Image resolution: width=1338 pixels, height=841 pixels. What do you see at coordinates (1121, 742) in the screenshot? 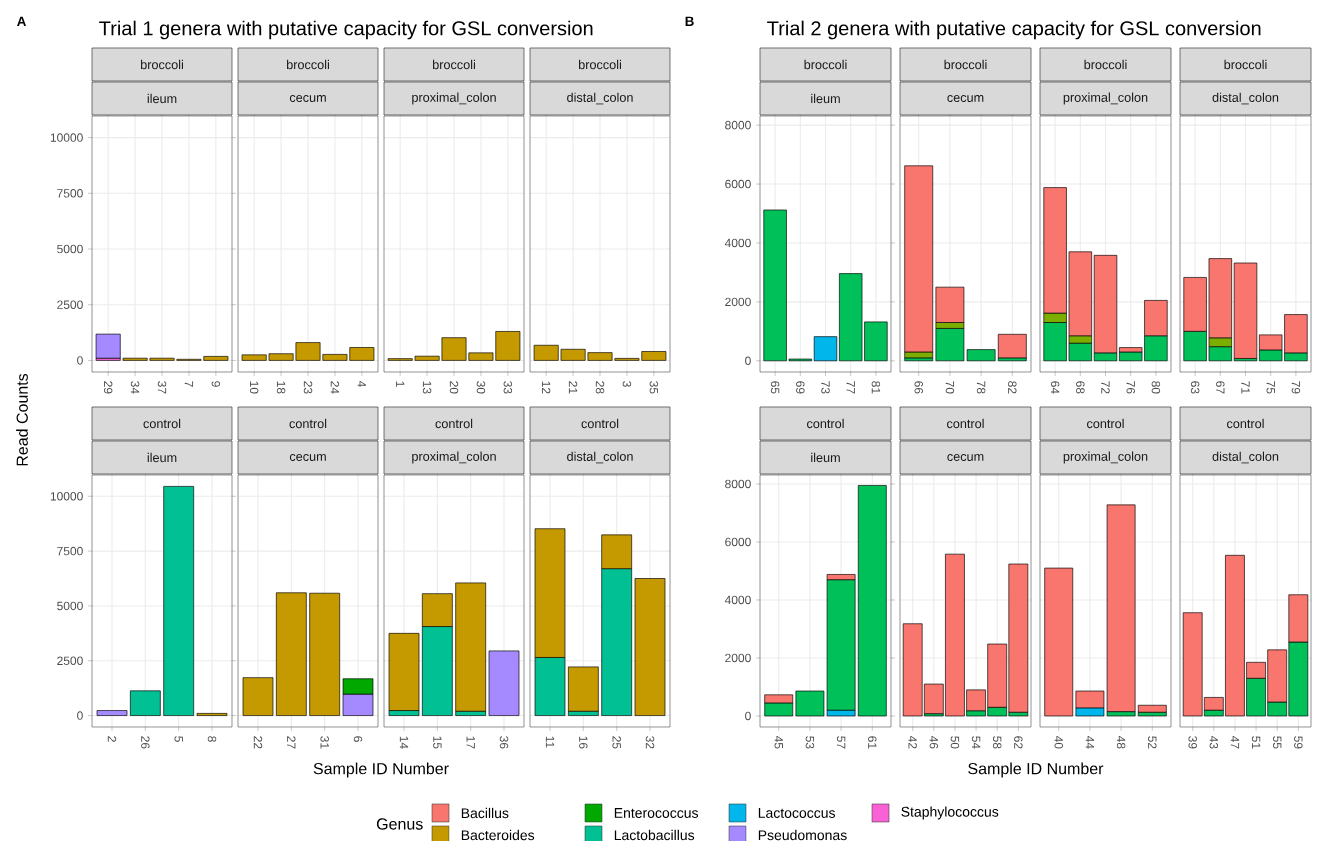
I see `x-tick-label: 48` at bounding box center [1121, 742].